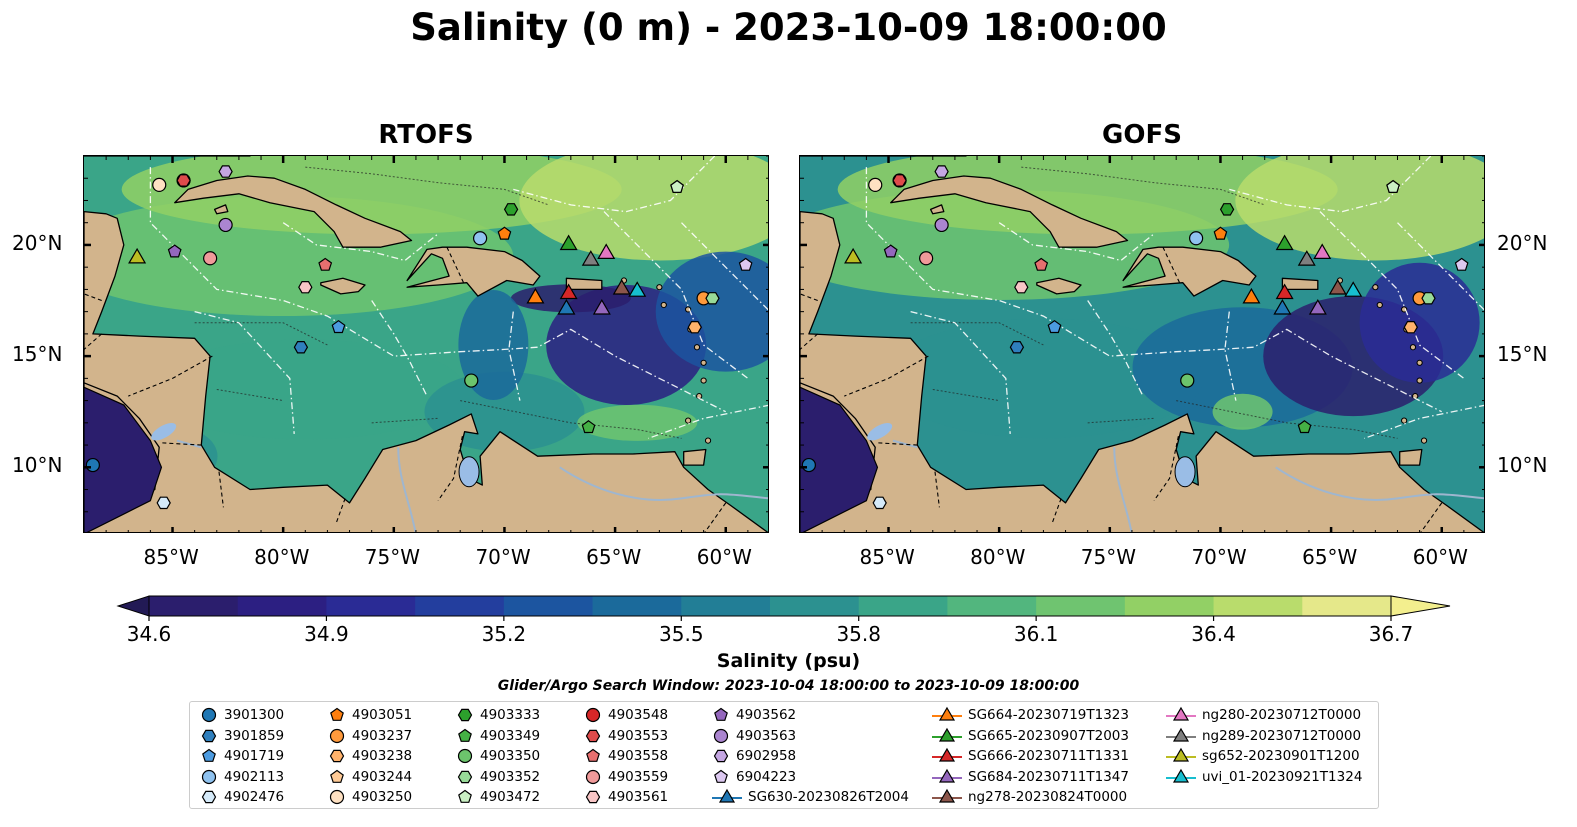  What do you see at coordinates (469, 472) in the screenshot?
I see `lake-maracaibo` at bounding box center [469, 472].